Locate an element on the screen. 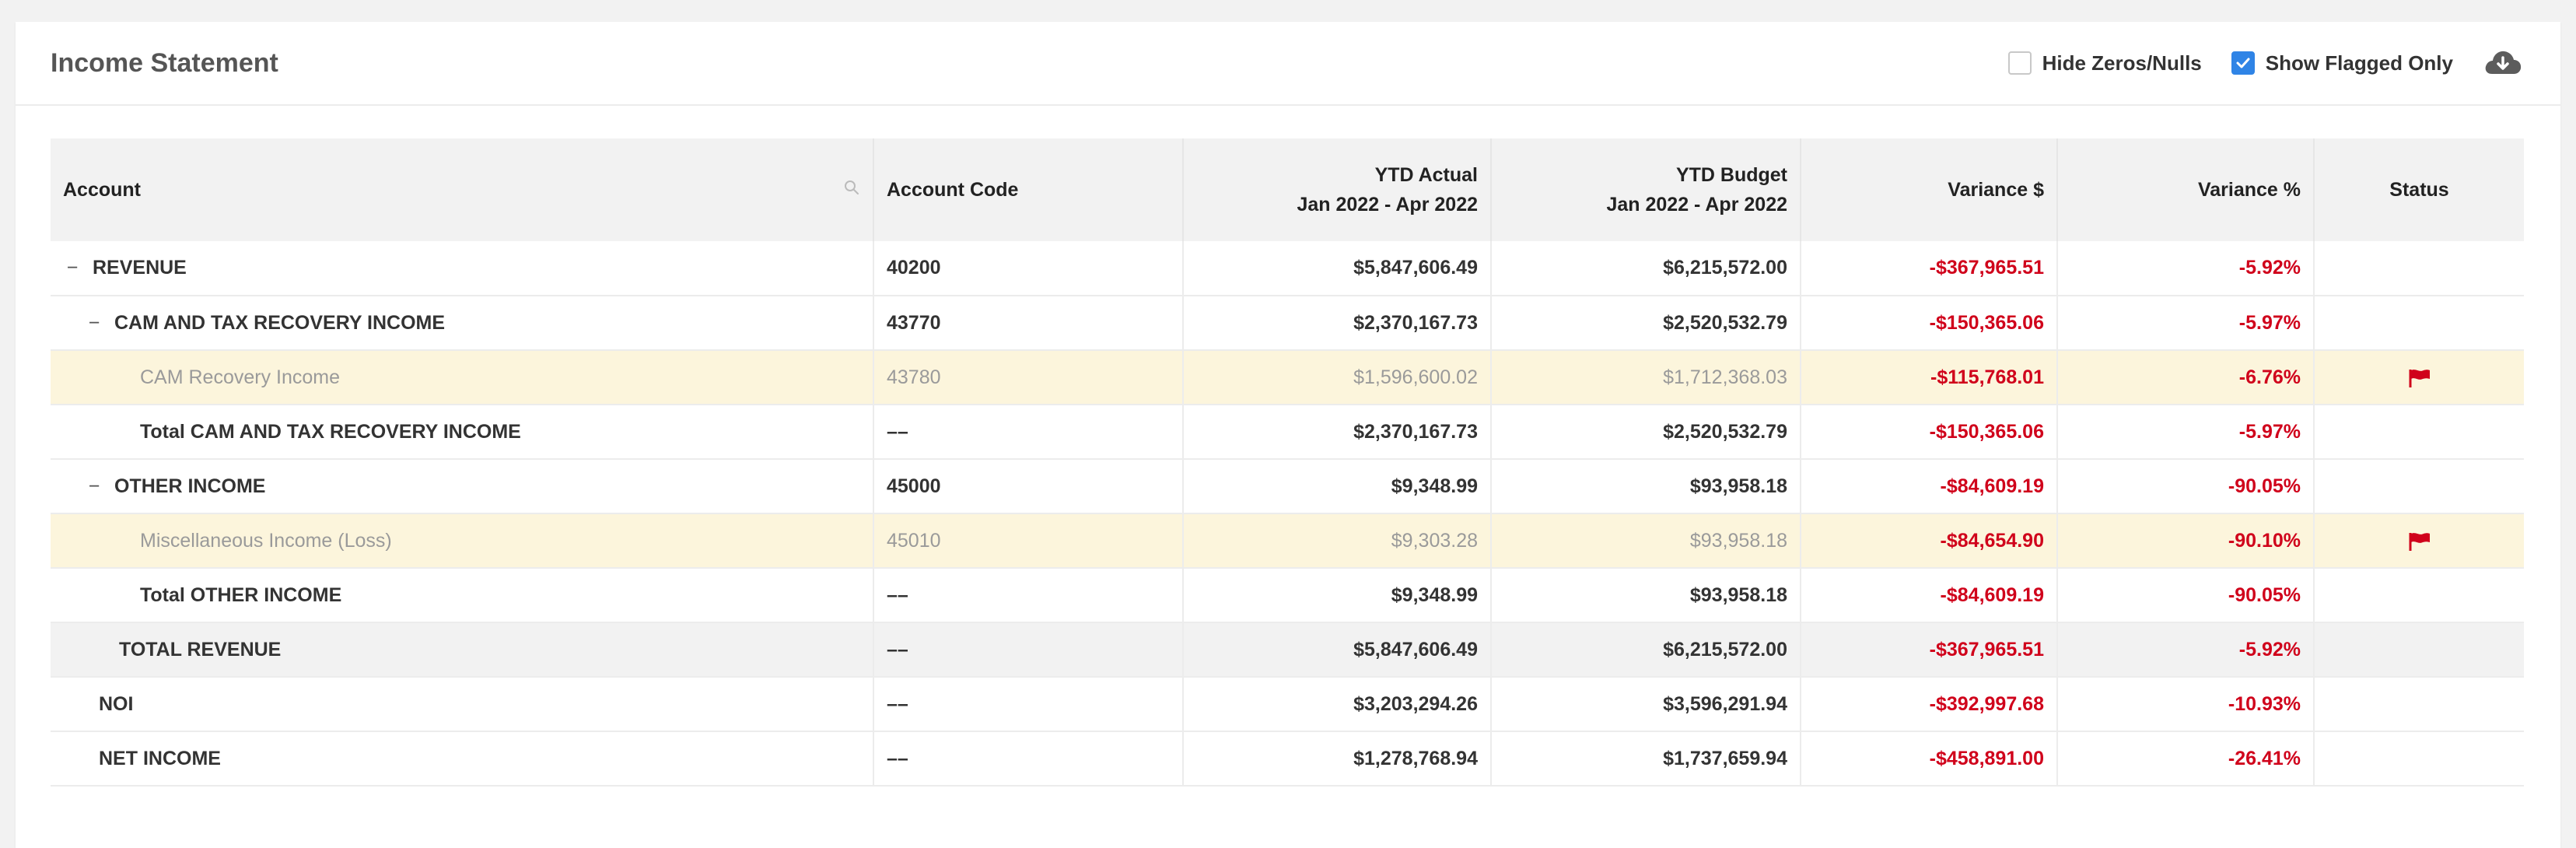 The image size is (2576, 848). variance-pct-cell: -90.10% is located at coordinates (2185, 540).